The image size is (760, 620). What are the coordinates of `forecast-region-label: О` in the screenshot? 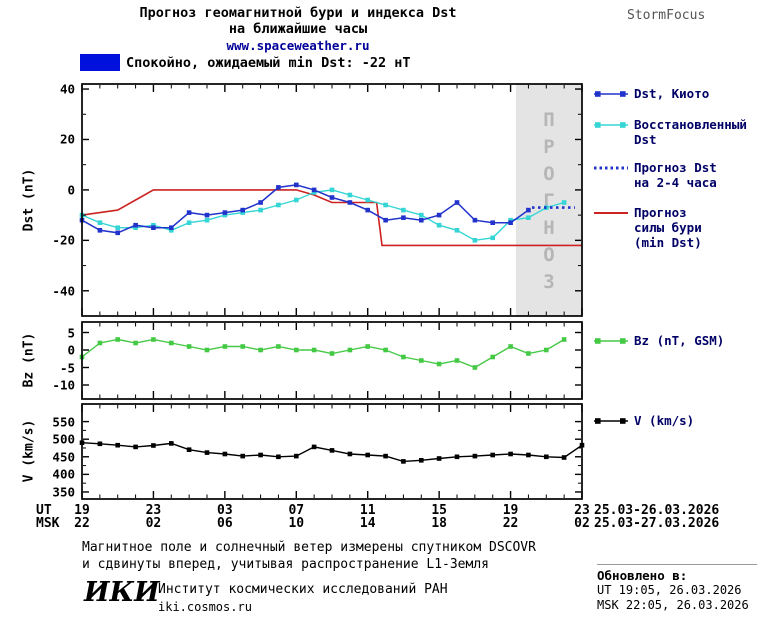 It's located at (548, 174).